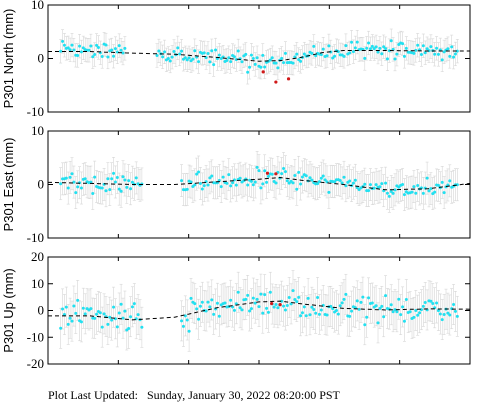  What do you see at coordinates (35, 363) in the screenshot?
I see `y-tick-label: -20` at bounding box center [35, 363].